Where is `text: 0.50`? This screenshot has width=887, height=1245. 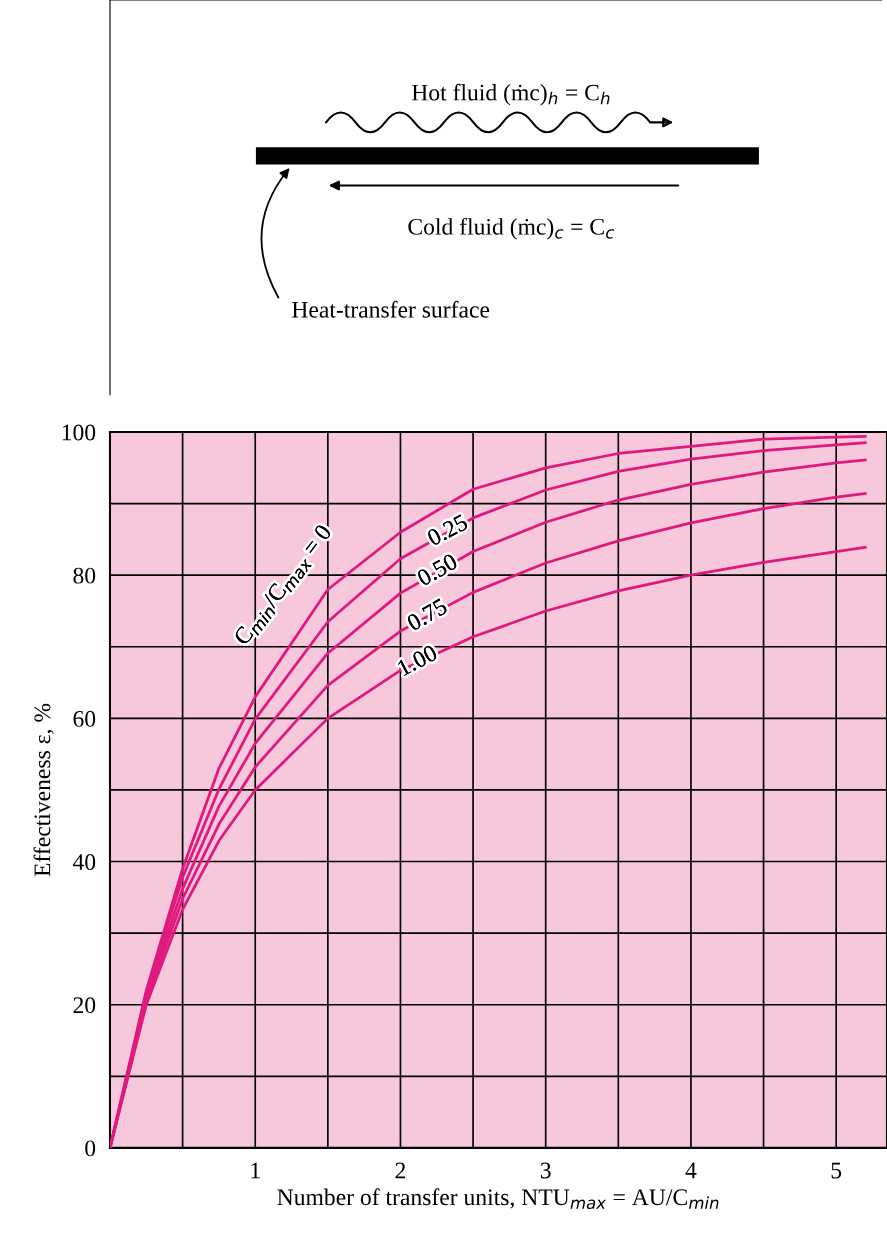 text: 0.50 is located at coordinates (437, 569).